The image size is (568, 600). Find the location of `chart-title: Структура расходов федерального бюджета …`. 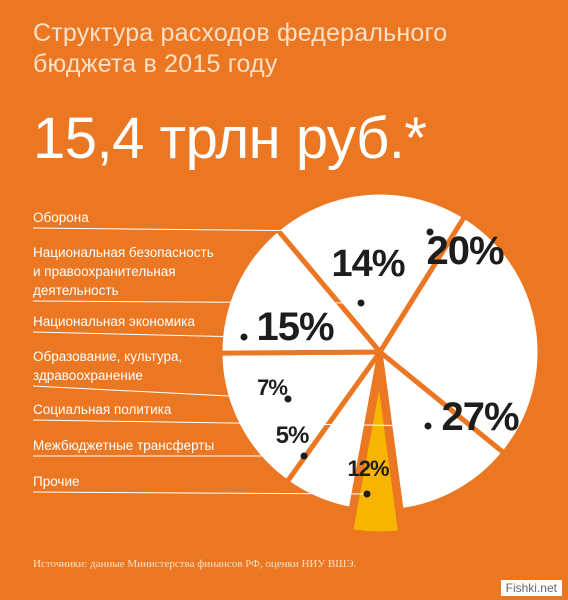

chart-title: Структура расходов федерального бюджета … is located at coordinates (240, 48).